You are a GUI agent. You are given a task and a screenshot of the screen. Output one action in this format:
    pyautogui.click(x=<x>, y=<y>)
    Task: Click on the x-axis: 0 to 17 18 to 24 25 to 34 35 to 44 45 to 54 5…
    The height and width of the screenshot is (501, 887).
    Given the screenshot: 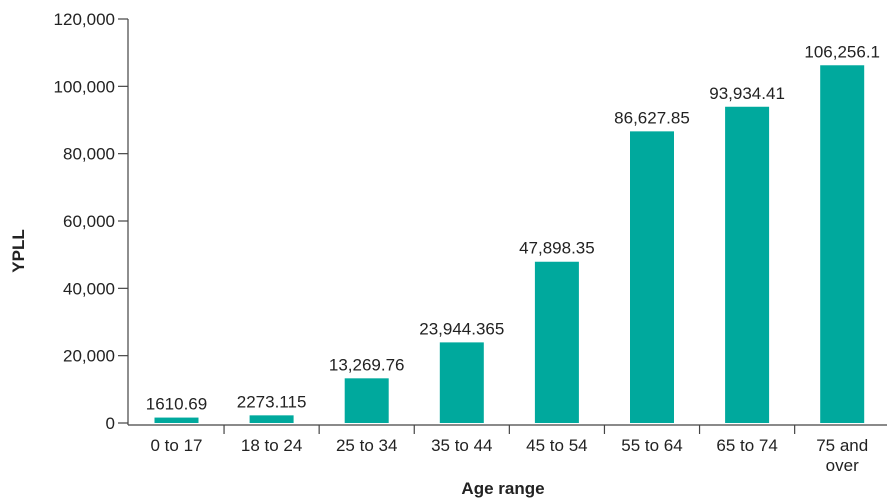 What is the action you would take?
    pyautogui.click(x=507, y=449)
    